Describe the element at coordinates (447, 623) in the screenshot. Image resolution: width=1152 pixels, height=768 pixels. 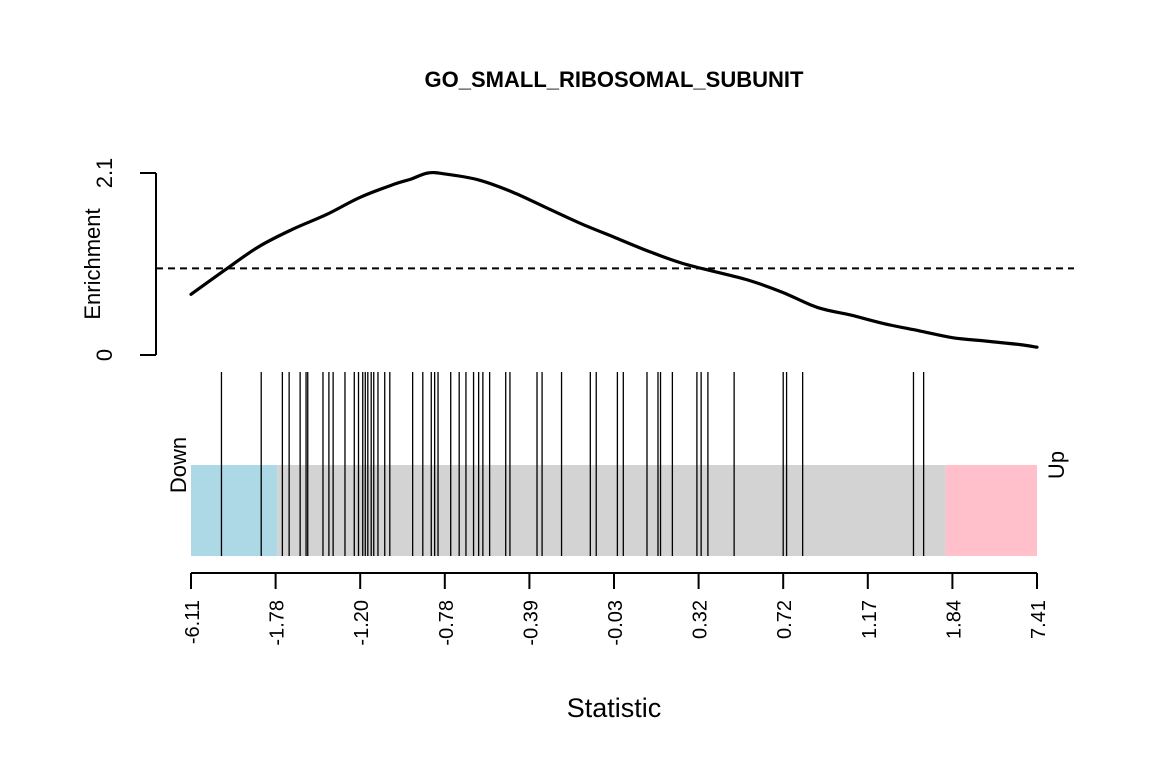
I see `x-tick-label-3: -0.78` at that location.